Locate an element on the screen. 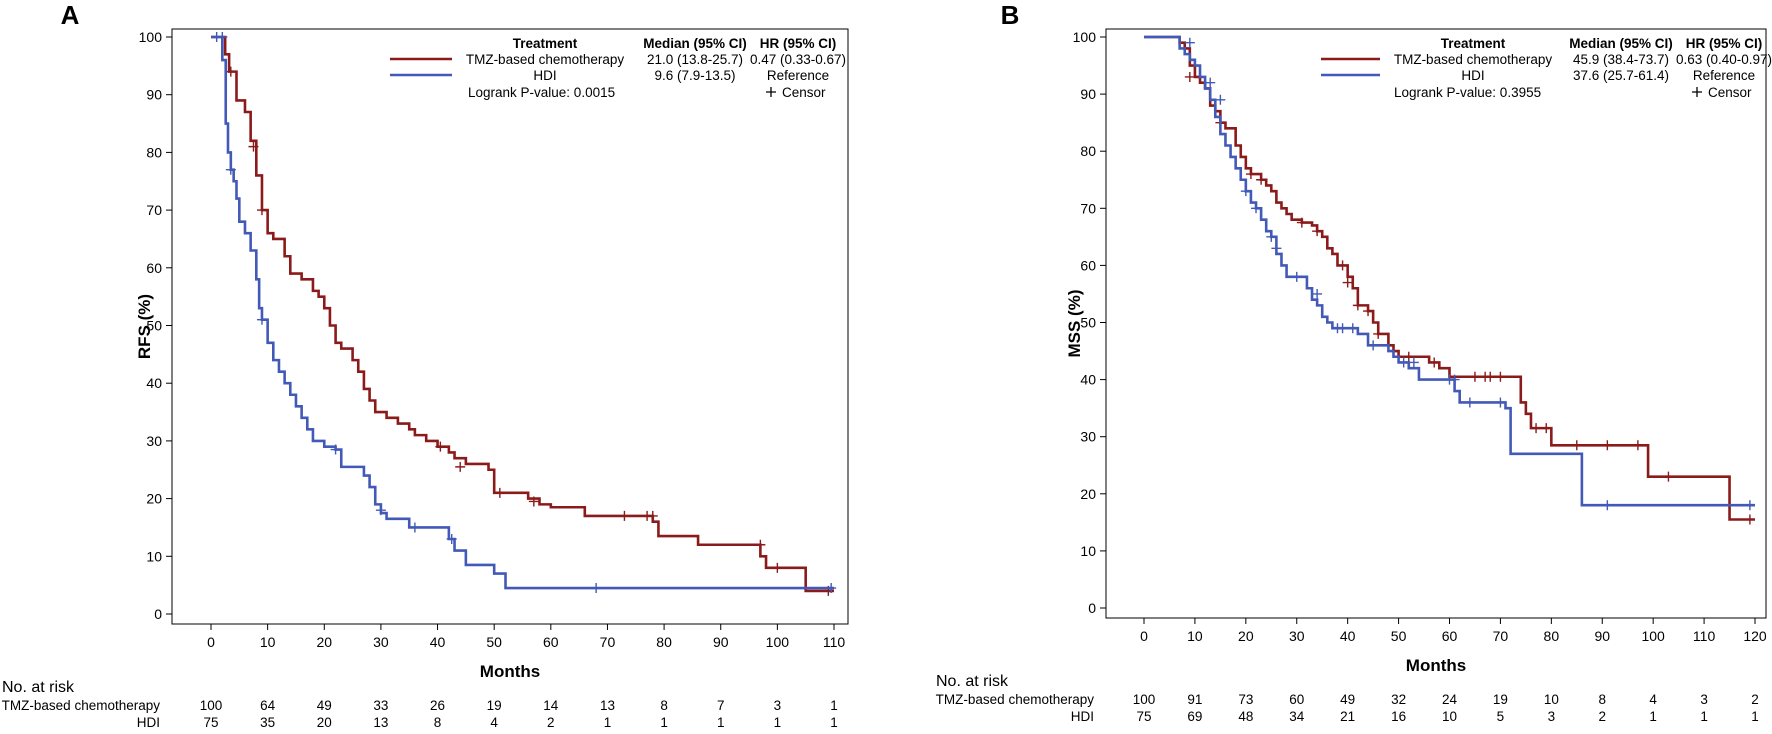 This screenshot has height=734, width=1772. risk-row-label: TMZ-based chemotherapy is located at coordinates (81, 705).